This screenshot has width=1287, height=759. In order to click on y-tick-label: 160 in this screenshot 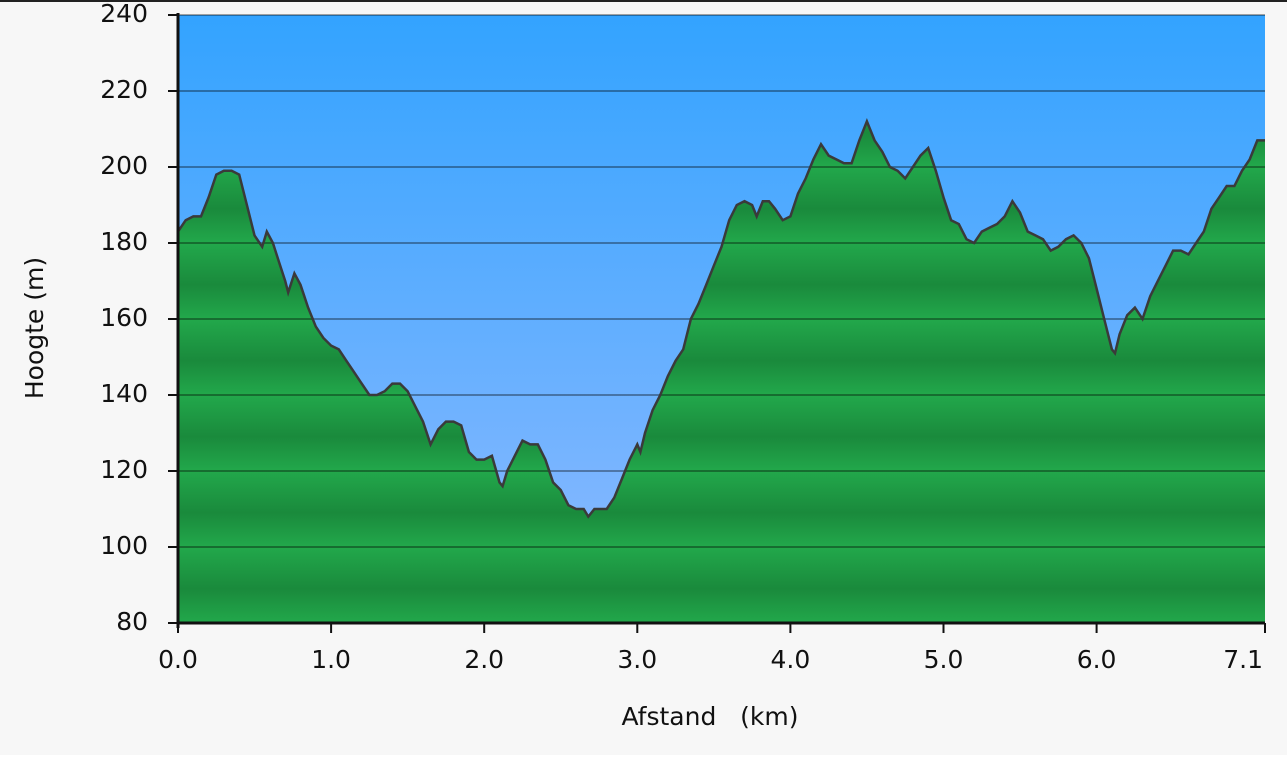, I will do `click(124, 317)`.